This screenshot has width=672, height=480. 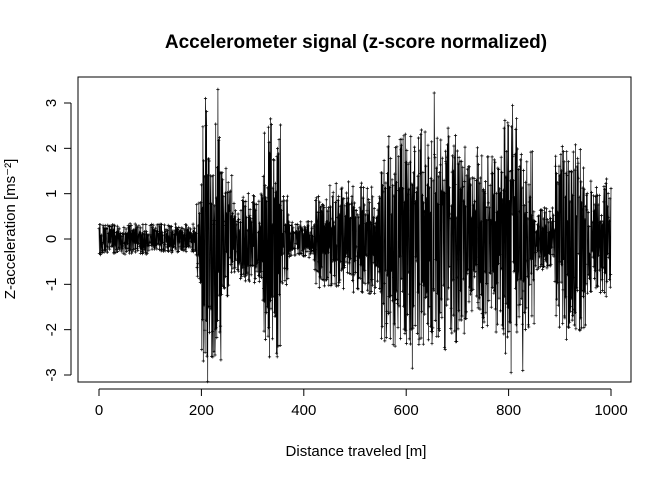 What do you see at coordinates (406, 410) in the screenshot?
I see `x-tick-label: 600` at bounding box center [406, 410].